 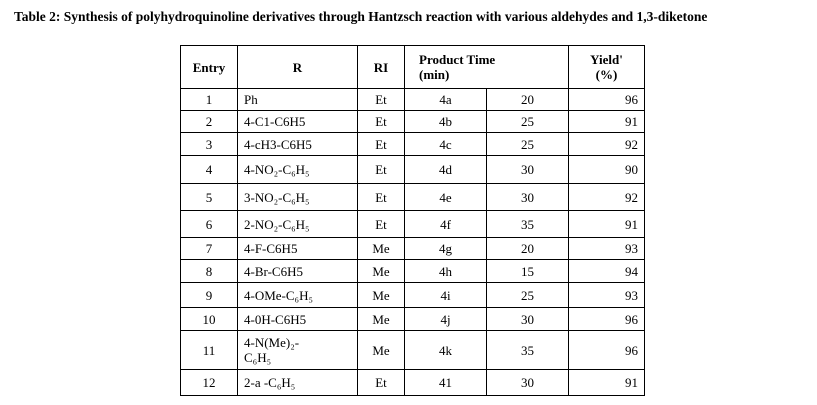 I want to click on table-cell: 4-0H-C6H5, so click(x=297, y=319).